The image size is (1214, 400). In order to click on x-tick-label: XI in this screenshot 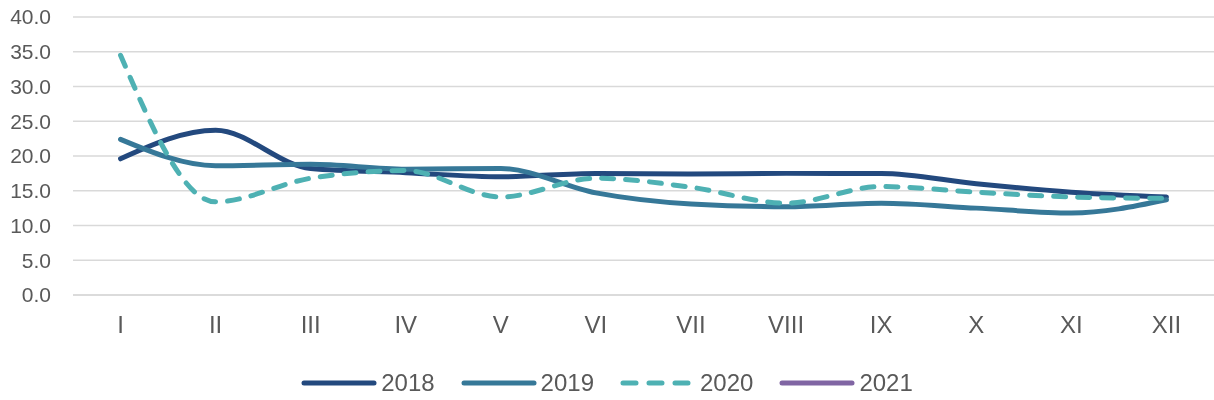, I will do `click(1071, 325)`.